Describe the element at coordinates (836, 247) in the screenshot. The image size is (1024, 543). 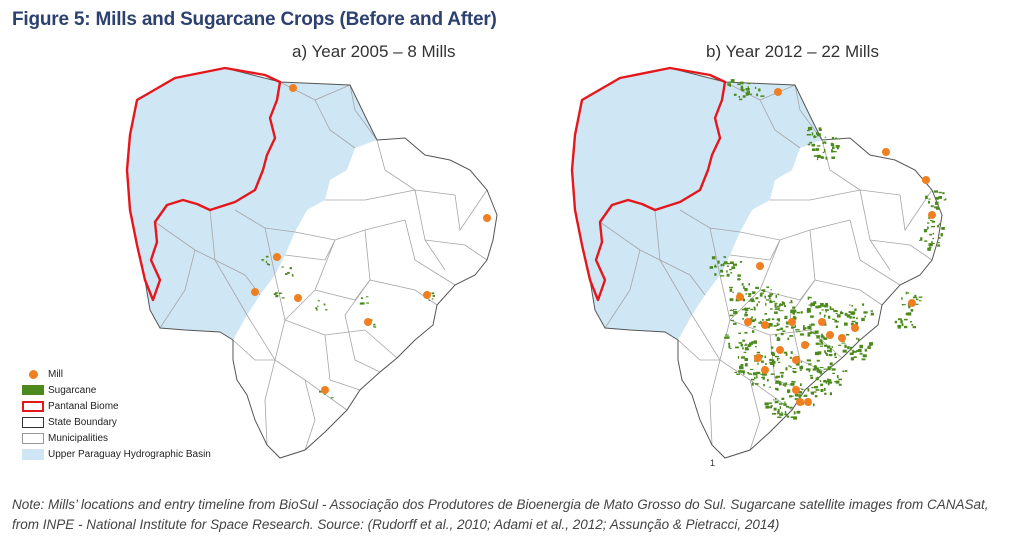
I see `mills` at that location.